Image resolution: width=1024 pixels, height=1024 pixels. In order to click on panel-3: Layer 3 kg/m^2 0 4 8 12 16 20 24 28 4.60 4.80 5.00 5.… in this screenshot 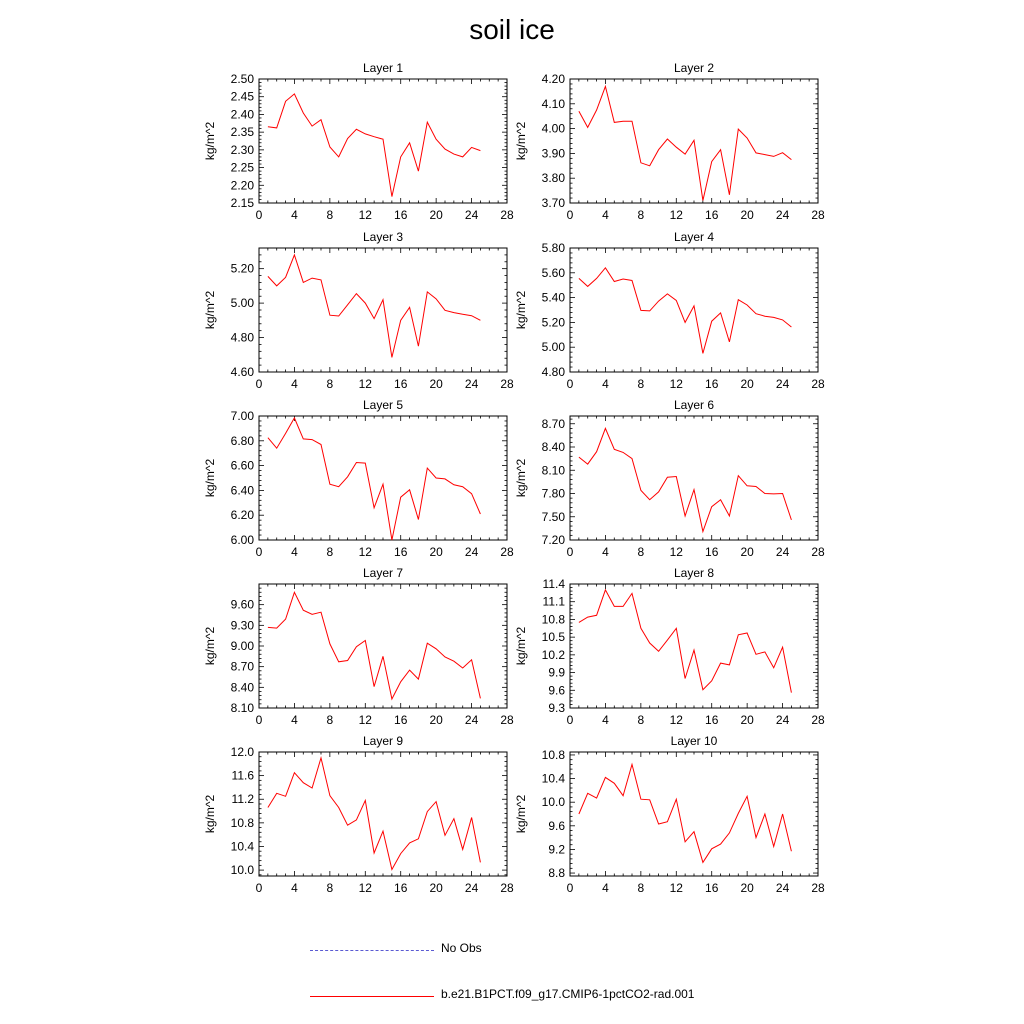, I will do `click(358, 310)`.